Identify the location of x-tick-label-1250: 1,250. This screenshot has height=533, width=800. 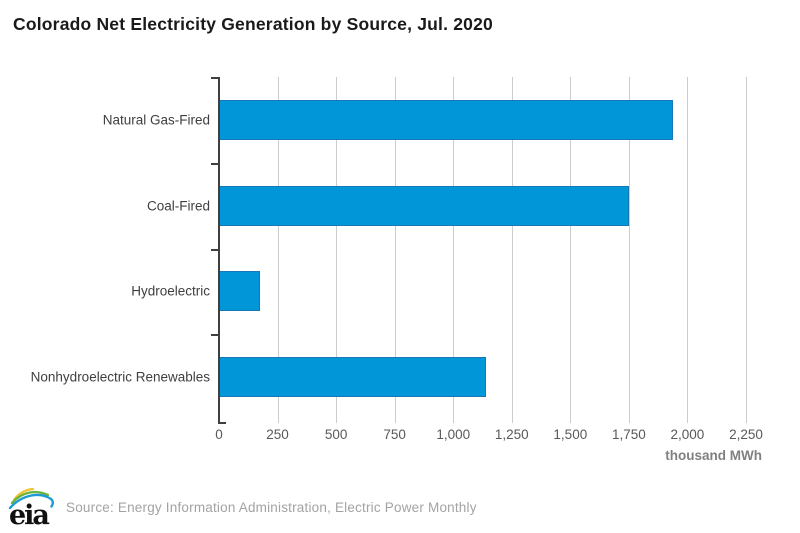
(511, 434).